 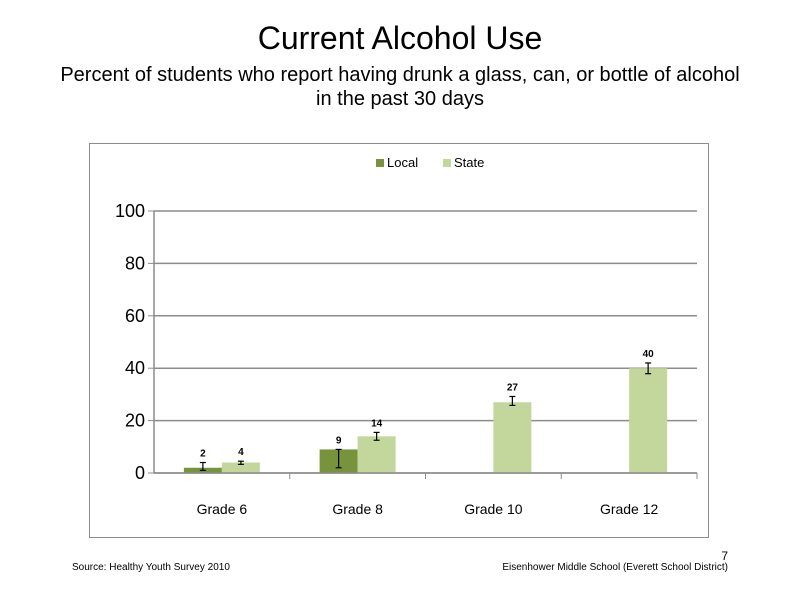 I want to click on data-label: 9, so click(x=339, y=440).